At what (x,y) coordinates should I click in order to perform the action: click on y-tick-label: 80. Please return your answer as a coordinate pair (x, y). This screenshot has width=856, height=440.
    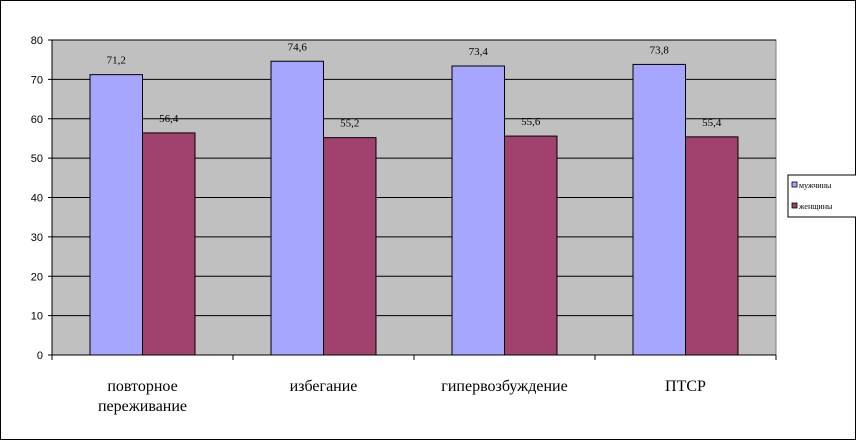
    Looking at the image, I should click on (37, 41).